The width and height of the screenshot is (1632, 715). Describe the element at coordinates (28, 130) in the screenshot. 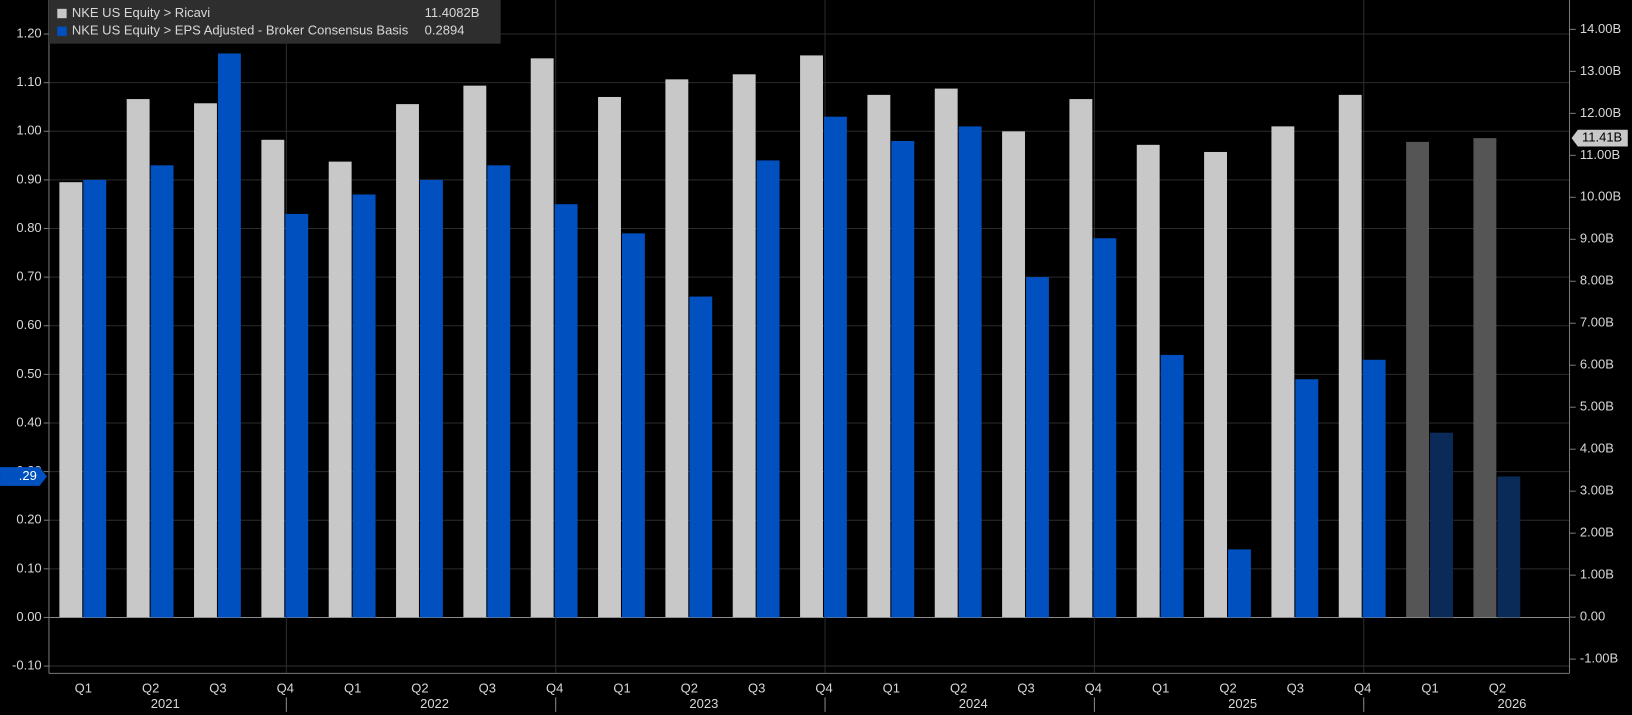

I see `y-tick-label: 1.00` at that location.